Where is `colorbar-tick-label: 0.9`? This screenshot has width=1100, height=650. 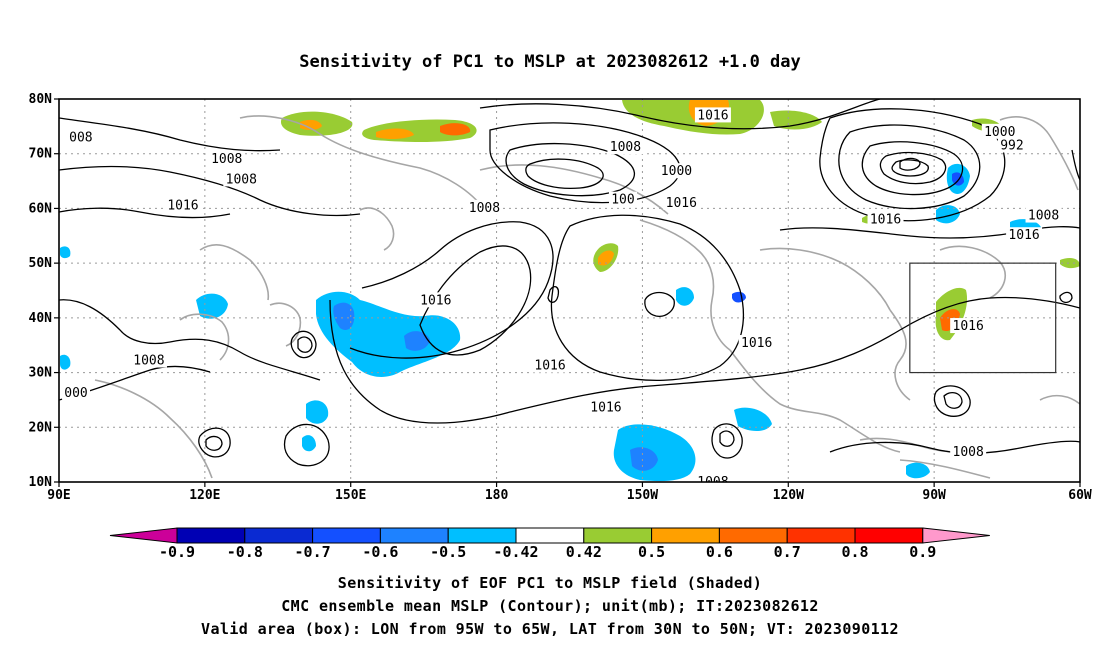 colorbar-tick-label: 0.9 is located at coordinates (922, 552).